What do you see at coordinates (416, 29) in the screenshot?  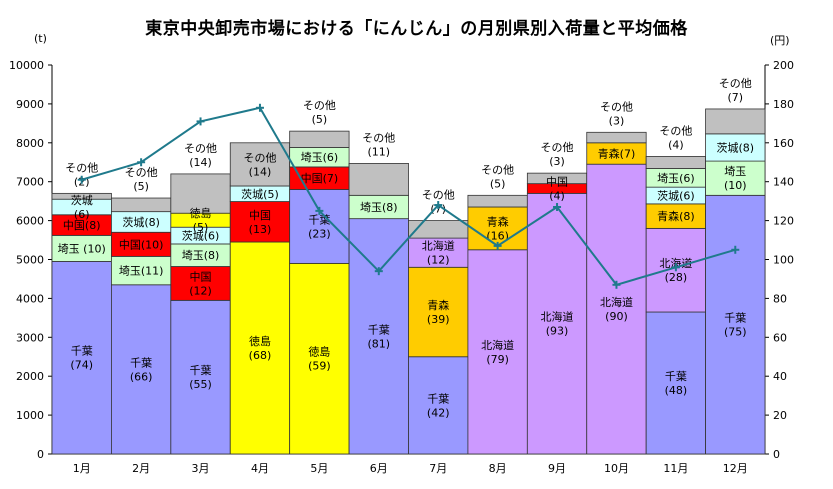 I see `chart-title: 東京中央卸売市場における「にんじん」の月別県別入荷量と平均価格` at bounding box center [416, 29].